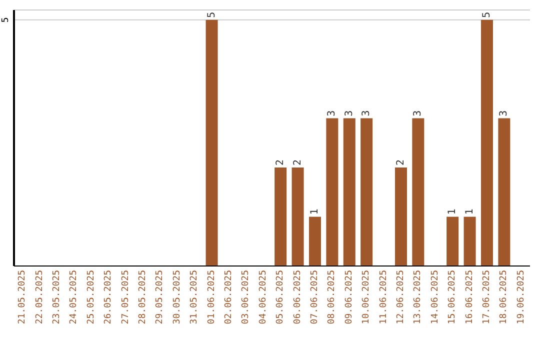  What do you see at coordinates (229, 297) in the screenshot?
I see `x-tick-label: 02.06.2025` at bounding box center [229, 297].